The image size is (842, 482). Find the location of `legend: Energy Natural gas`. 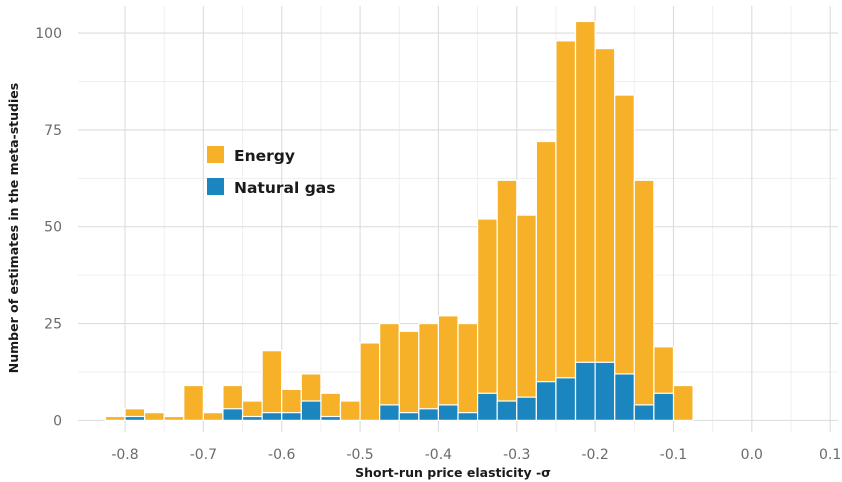

legend: Energy Natural gas is located at coordinates (271, 171).